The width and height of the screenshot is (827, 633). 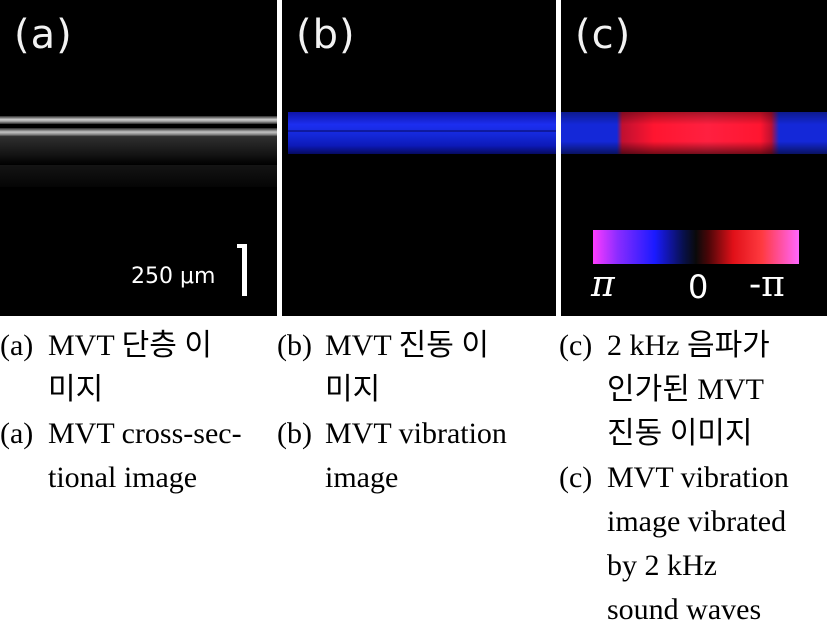 I want to click on caption-c-en-line1: (c) MVT vibration, so click(x=674, y=478).